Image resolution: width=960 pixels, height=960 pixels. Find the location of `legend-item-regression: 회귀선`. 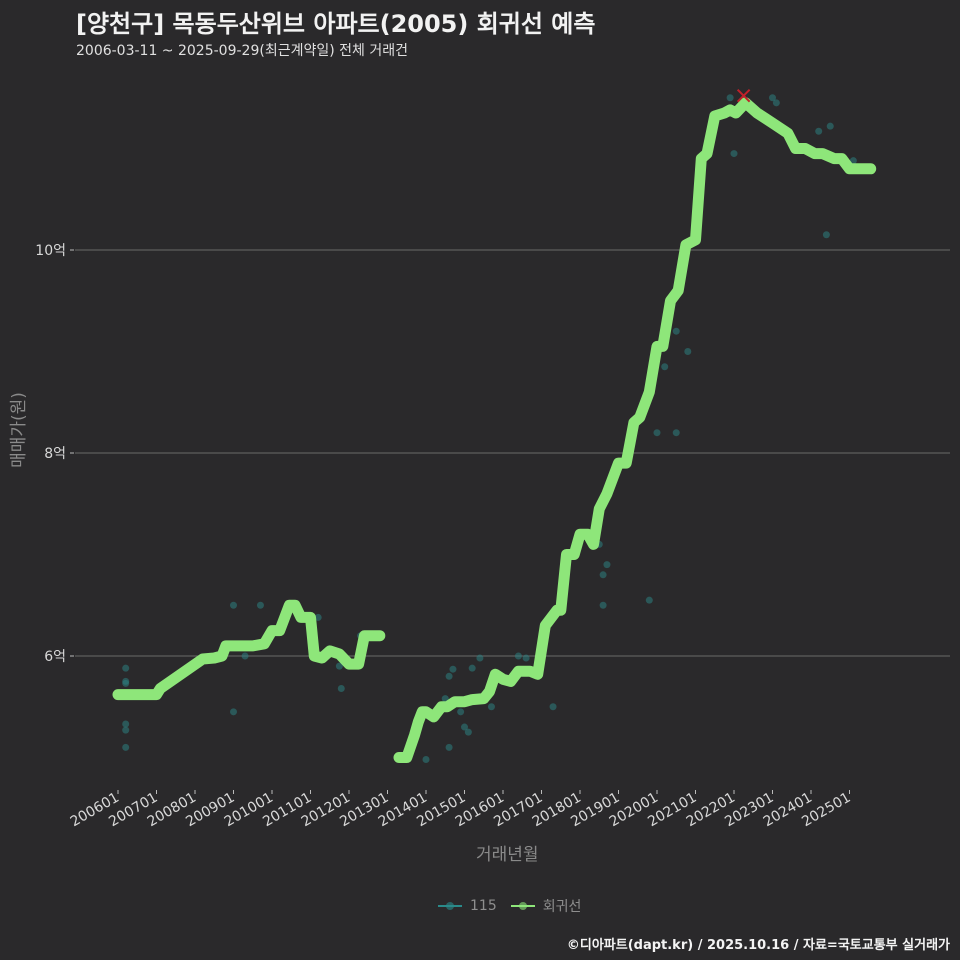

legend-item-regression: 회귀선 is located at coordinates (546, 906).